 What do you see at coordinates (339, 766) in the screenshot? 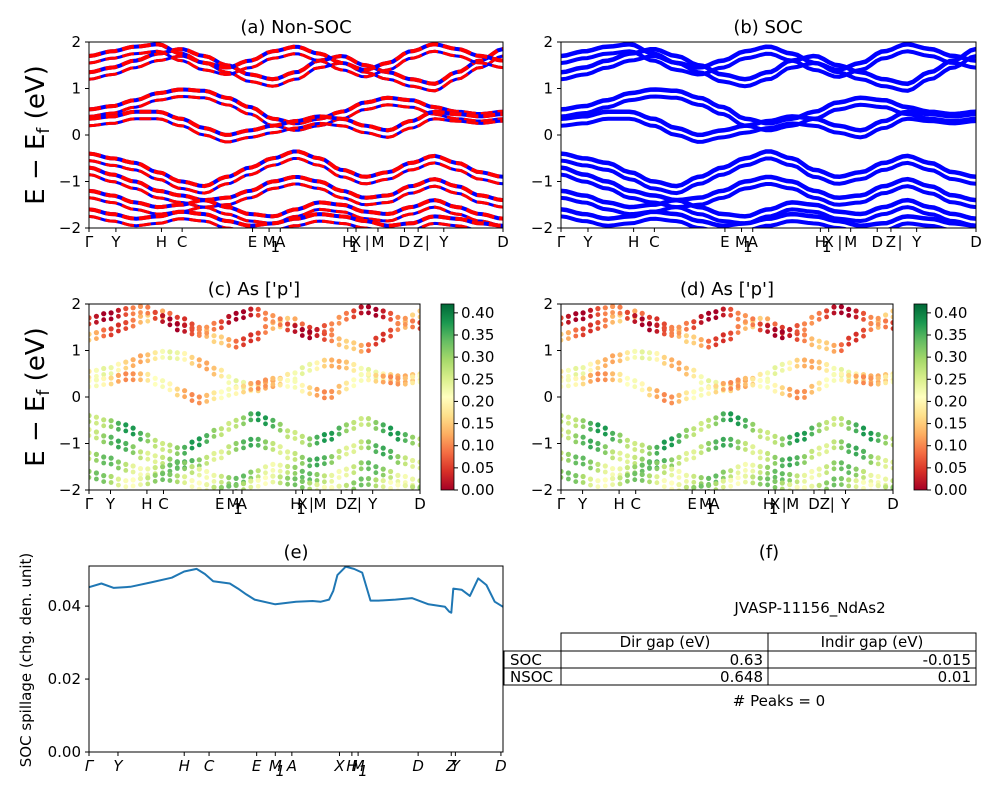
I see `x-tick-label: X` at bounding box center [339, 766].